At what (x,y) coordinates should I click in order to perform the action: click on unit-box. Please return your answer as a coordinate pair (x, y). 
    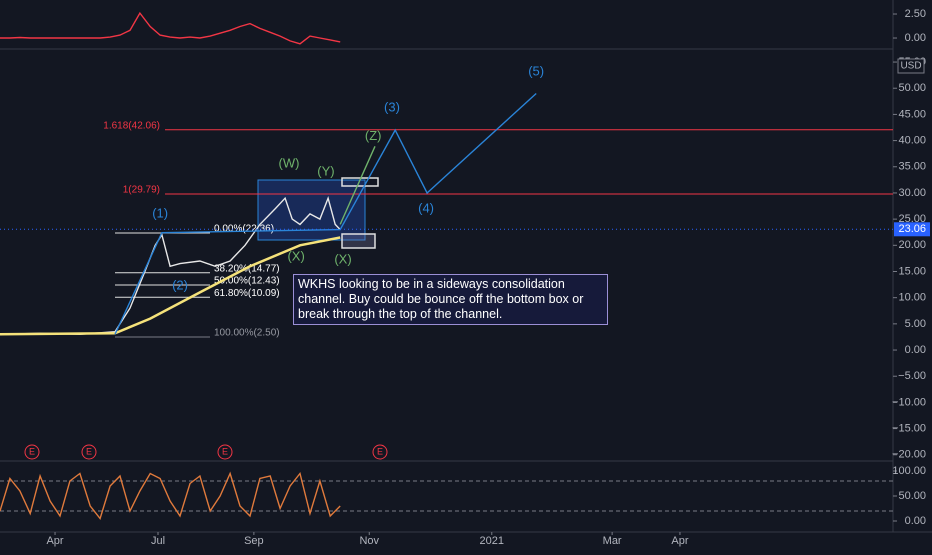
    Looking at the image, I should click on (911, 66).